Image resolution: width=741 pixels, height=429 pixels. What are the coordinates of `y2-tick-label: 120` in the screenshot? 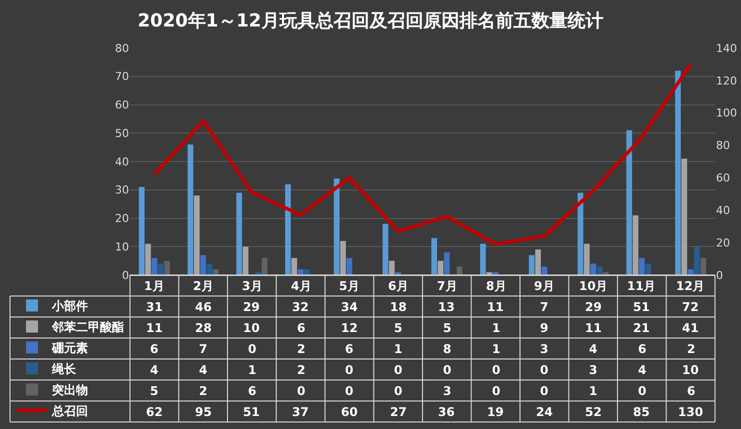 It's located at (726, 81).